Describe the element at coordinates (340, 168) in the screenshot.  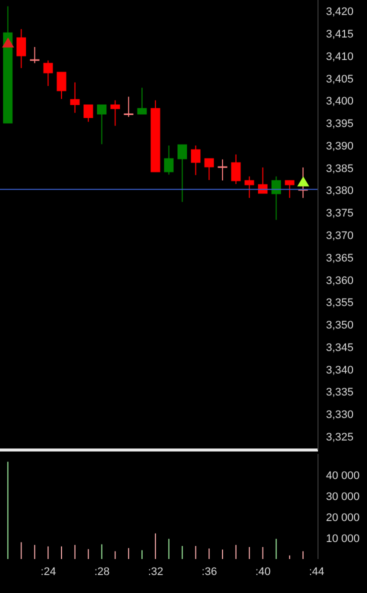
I see `y-tick-label: 3,385` at that location.